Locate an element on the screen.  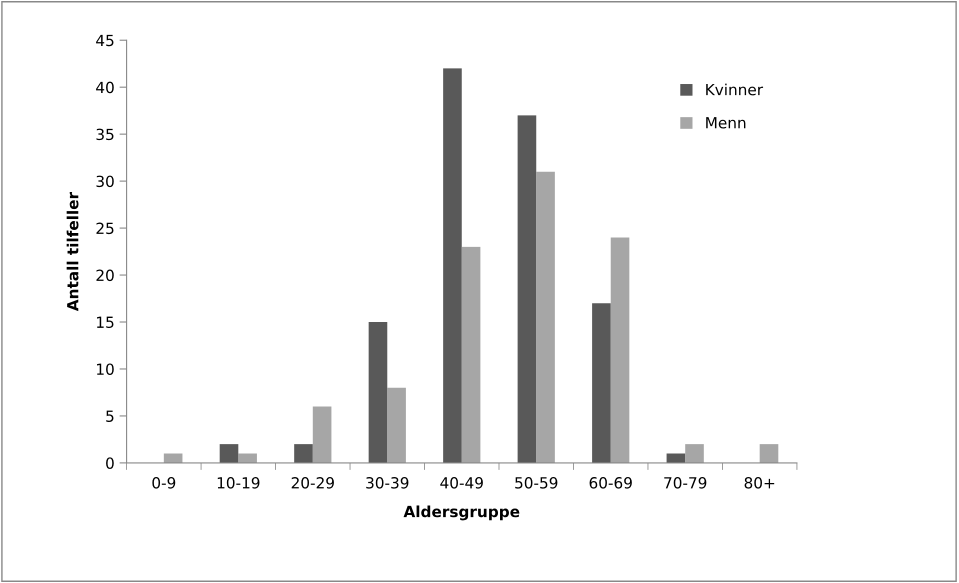
y-tick-label: 10 is located at coordinates (105, 369).